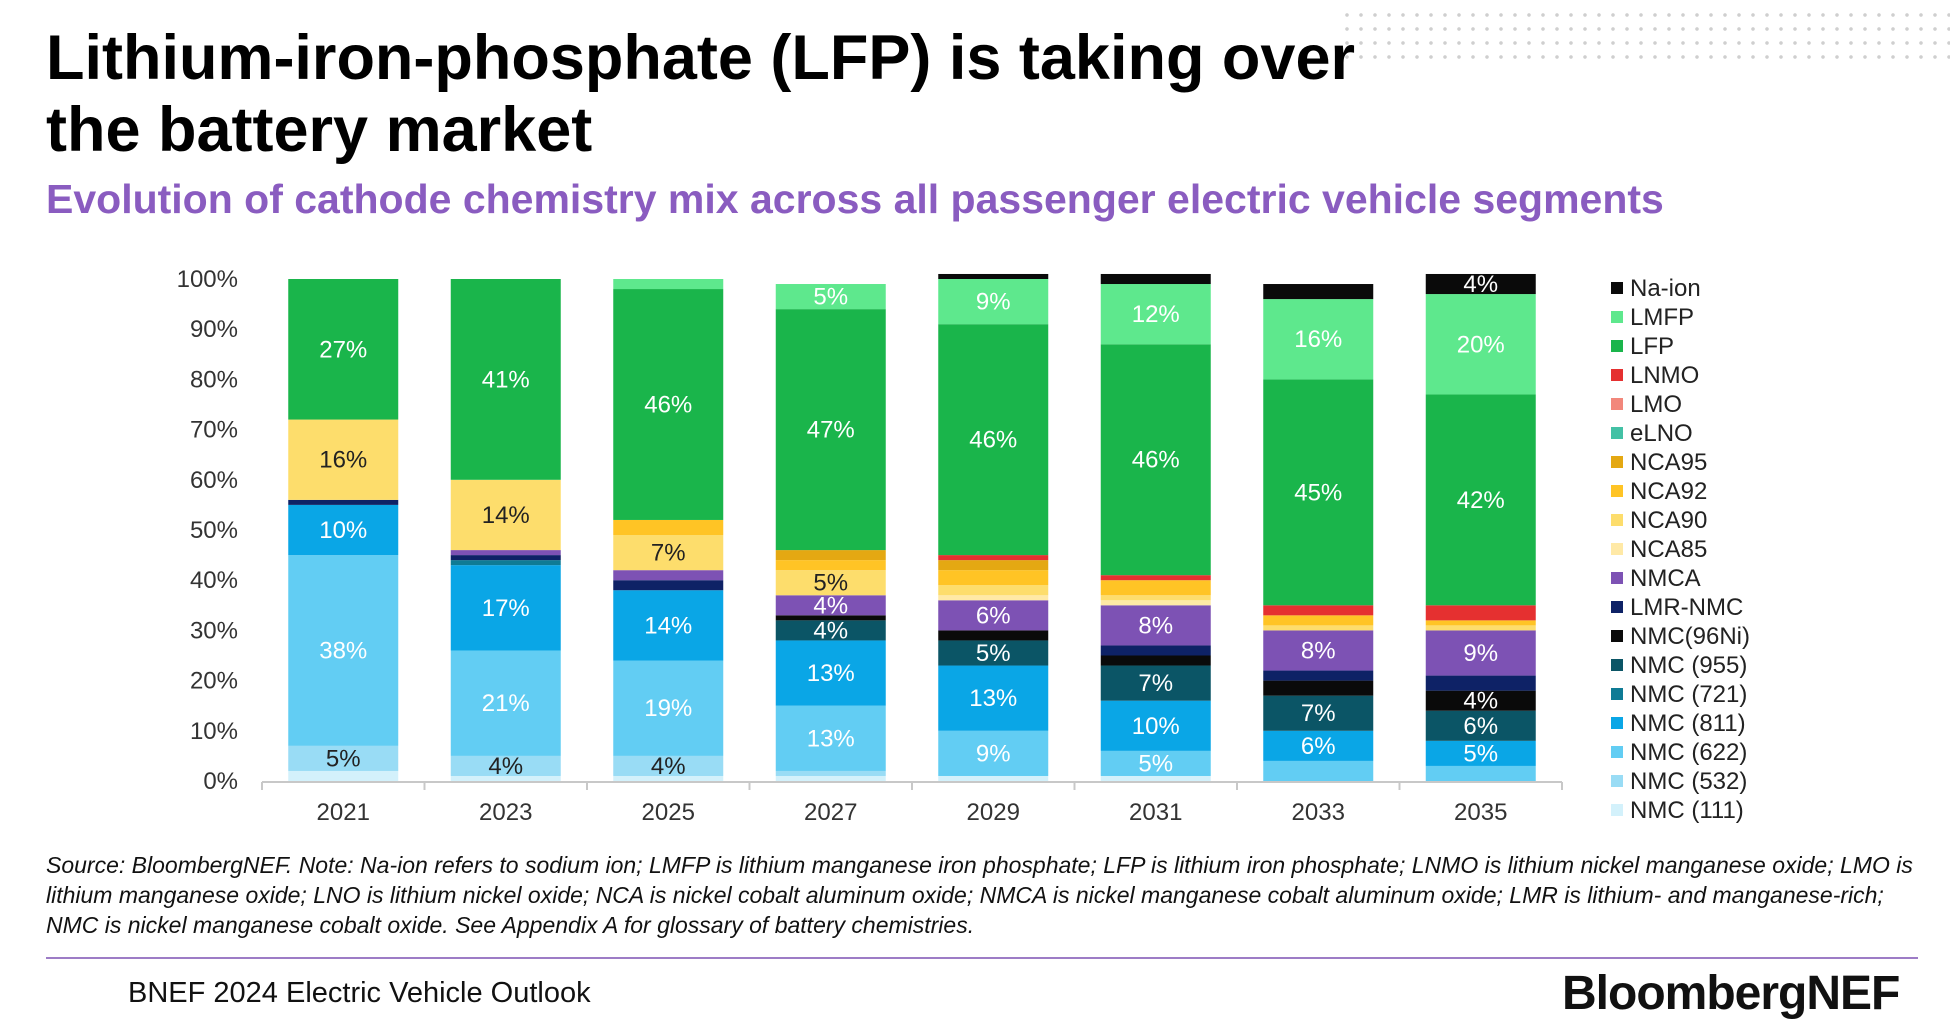 The width and height of the screenshot is (1956, 1034). What do you see at coordinates (214, 580) in the screenshot?
I see `y-tick-label: 40%` at bounding box center [214, 580].